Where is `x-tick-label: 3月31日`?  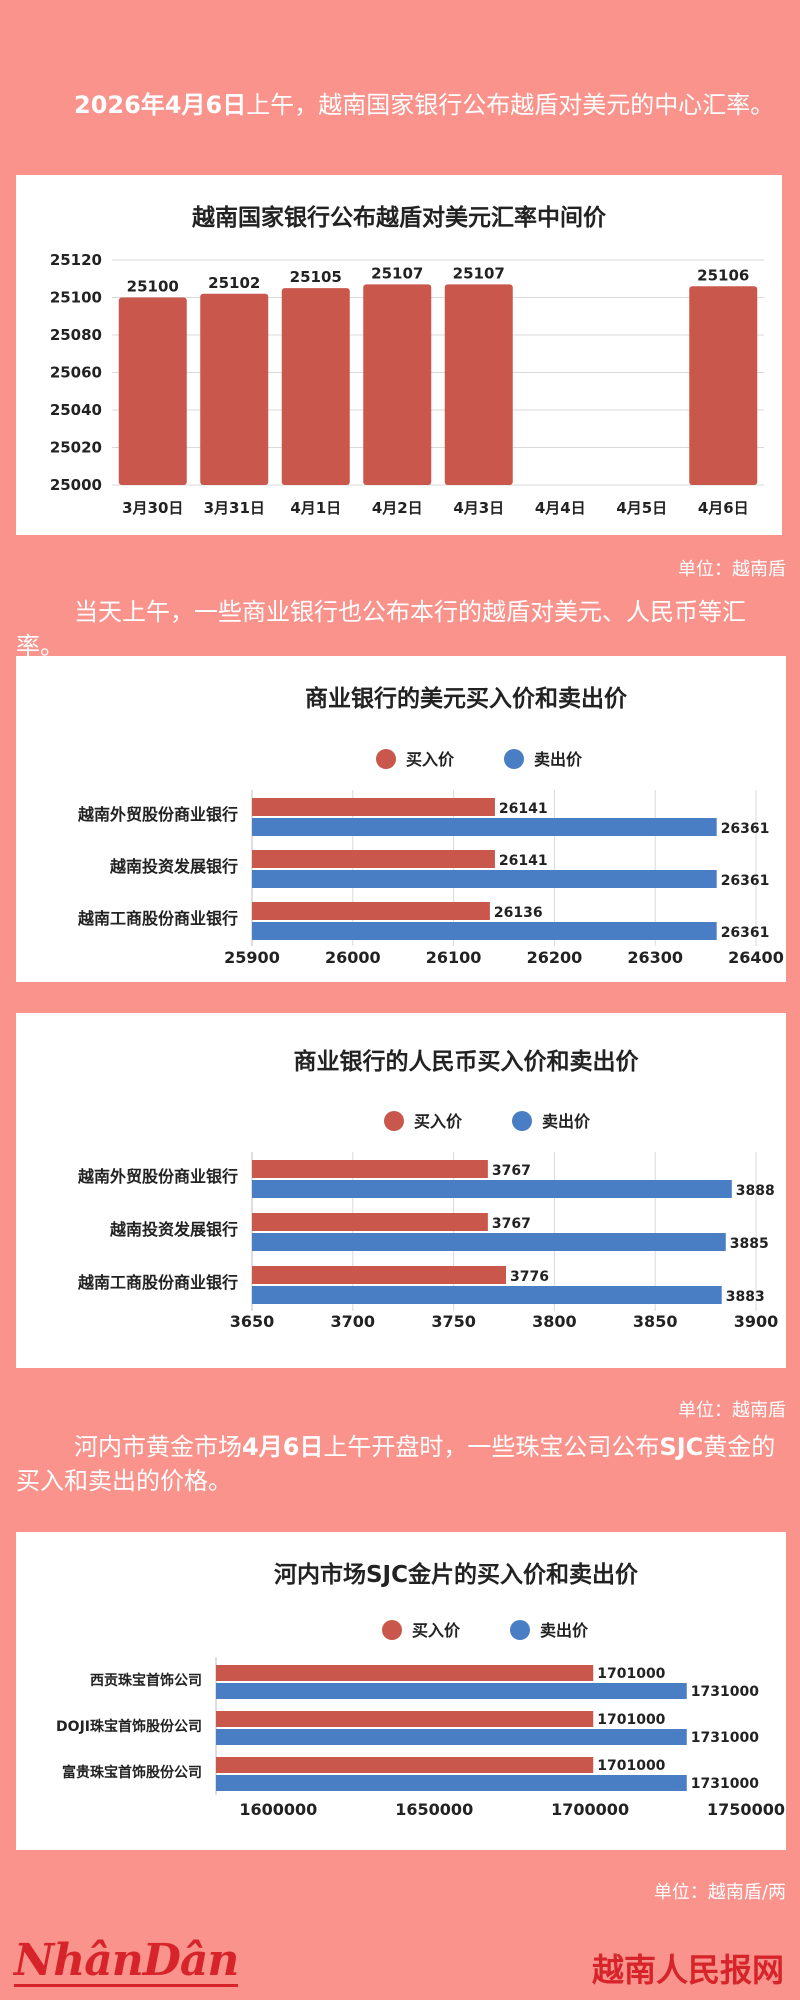
x-tick-label: 3月31日 is located at coordinates (234, 508).